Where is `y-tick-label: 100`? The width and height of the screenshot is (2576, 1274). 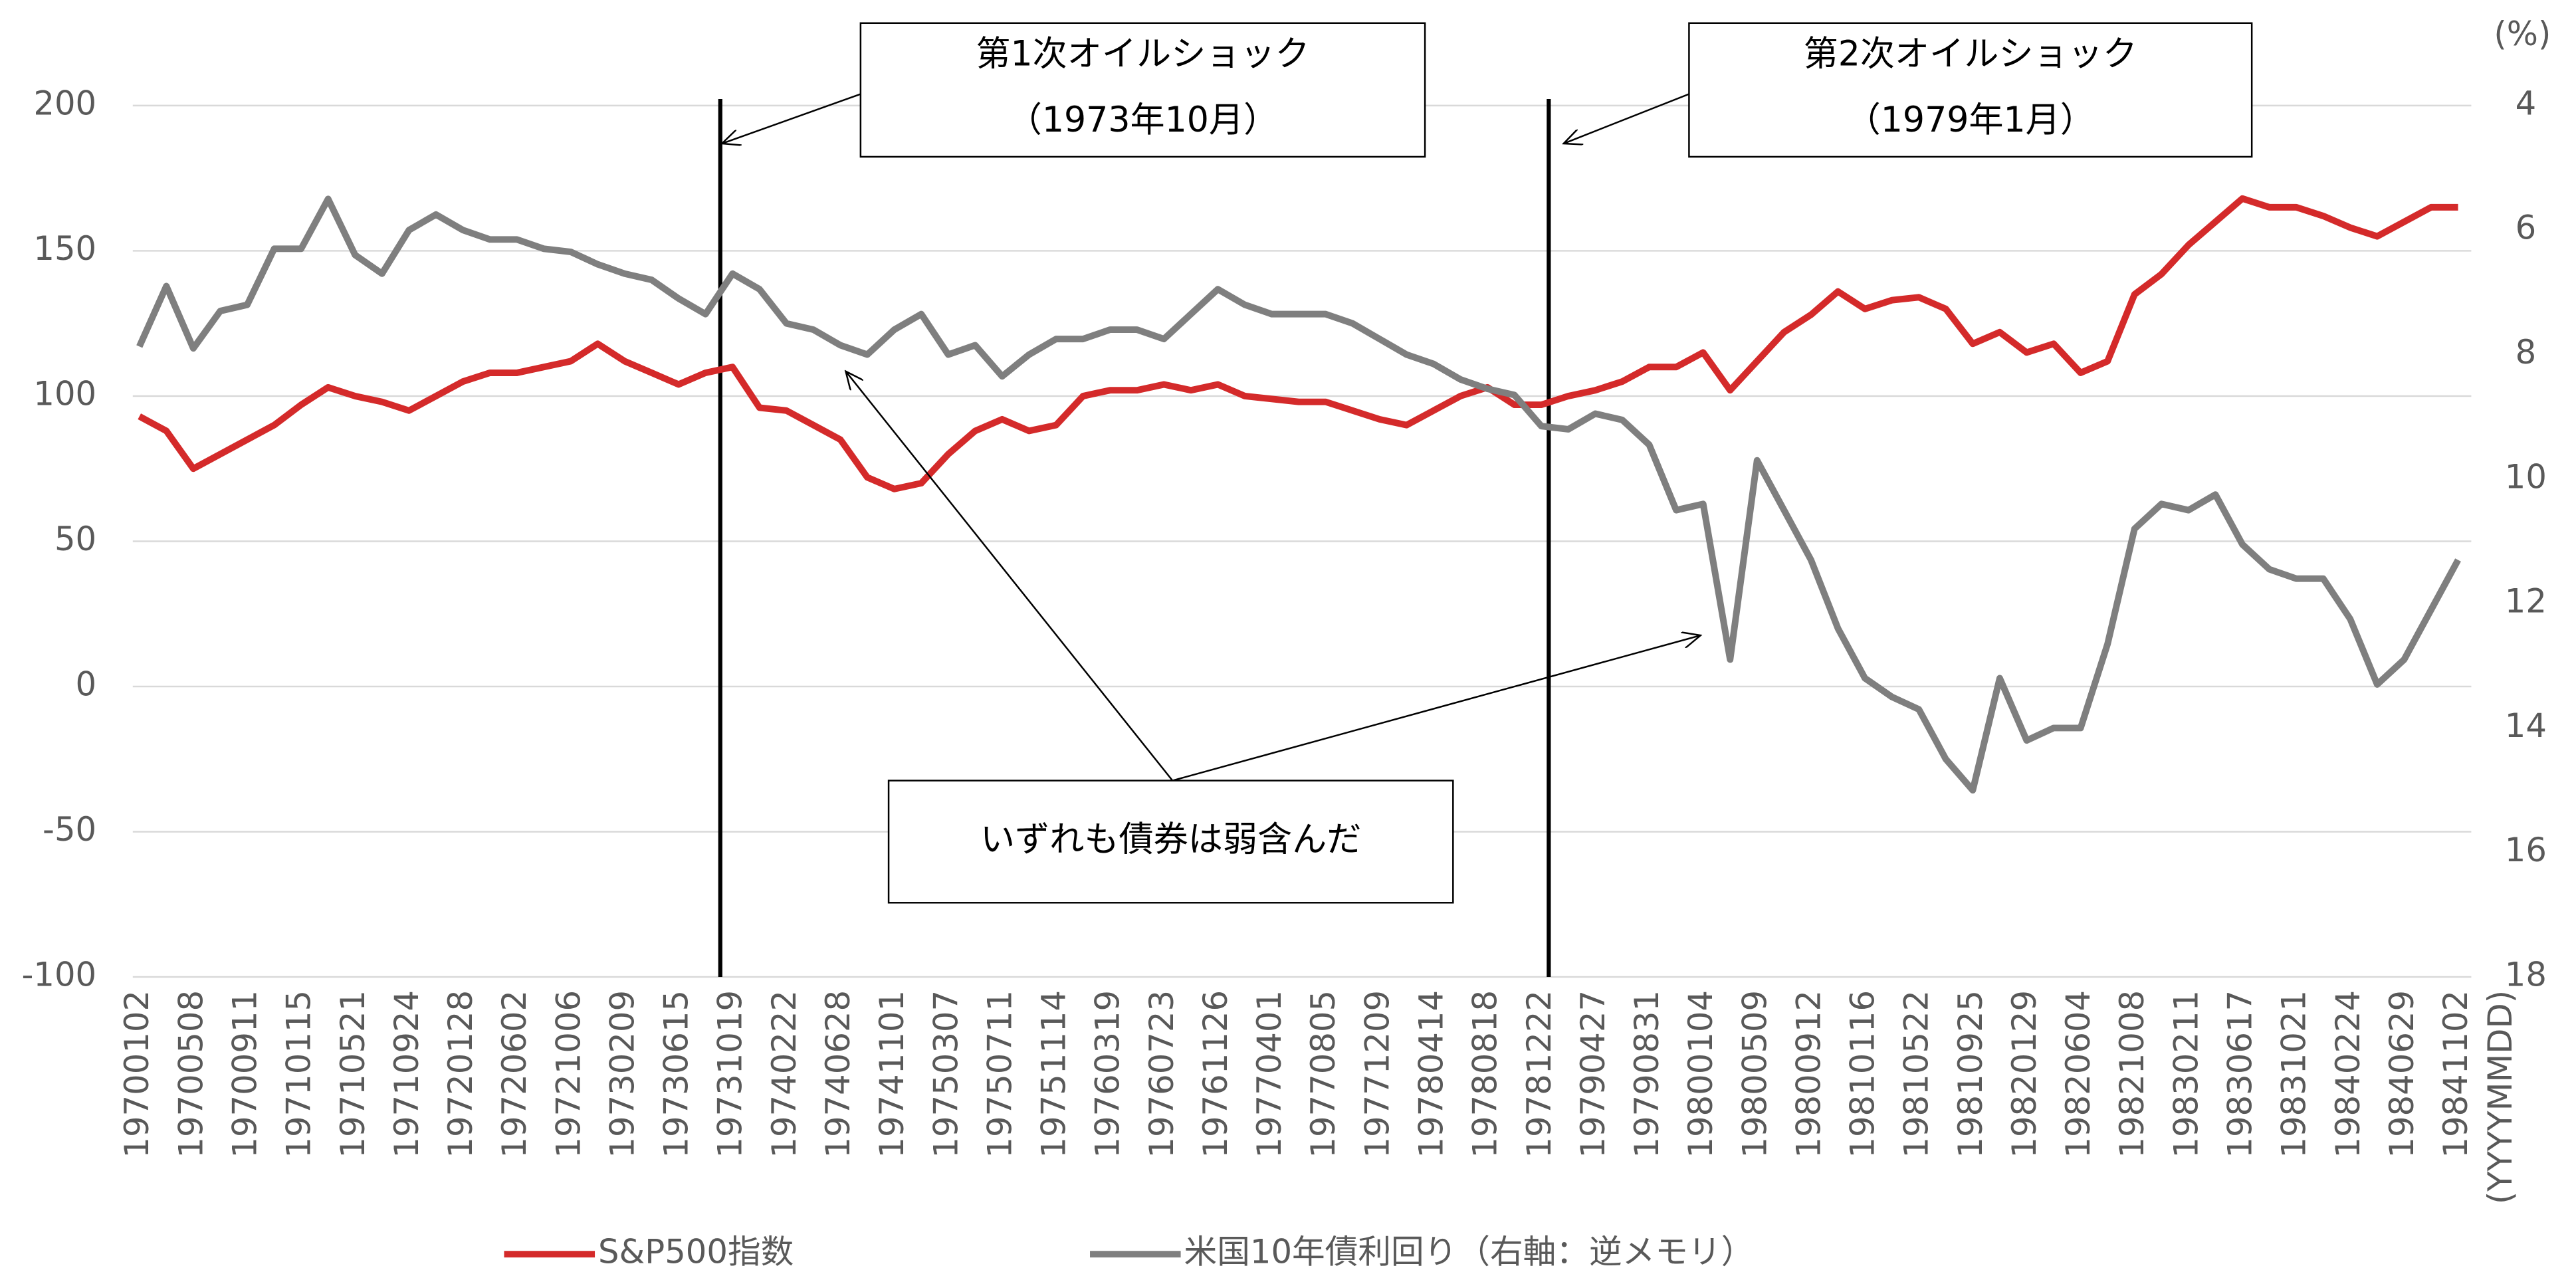 y-tick-label: 100 is located at coordinates (64, 393).